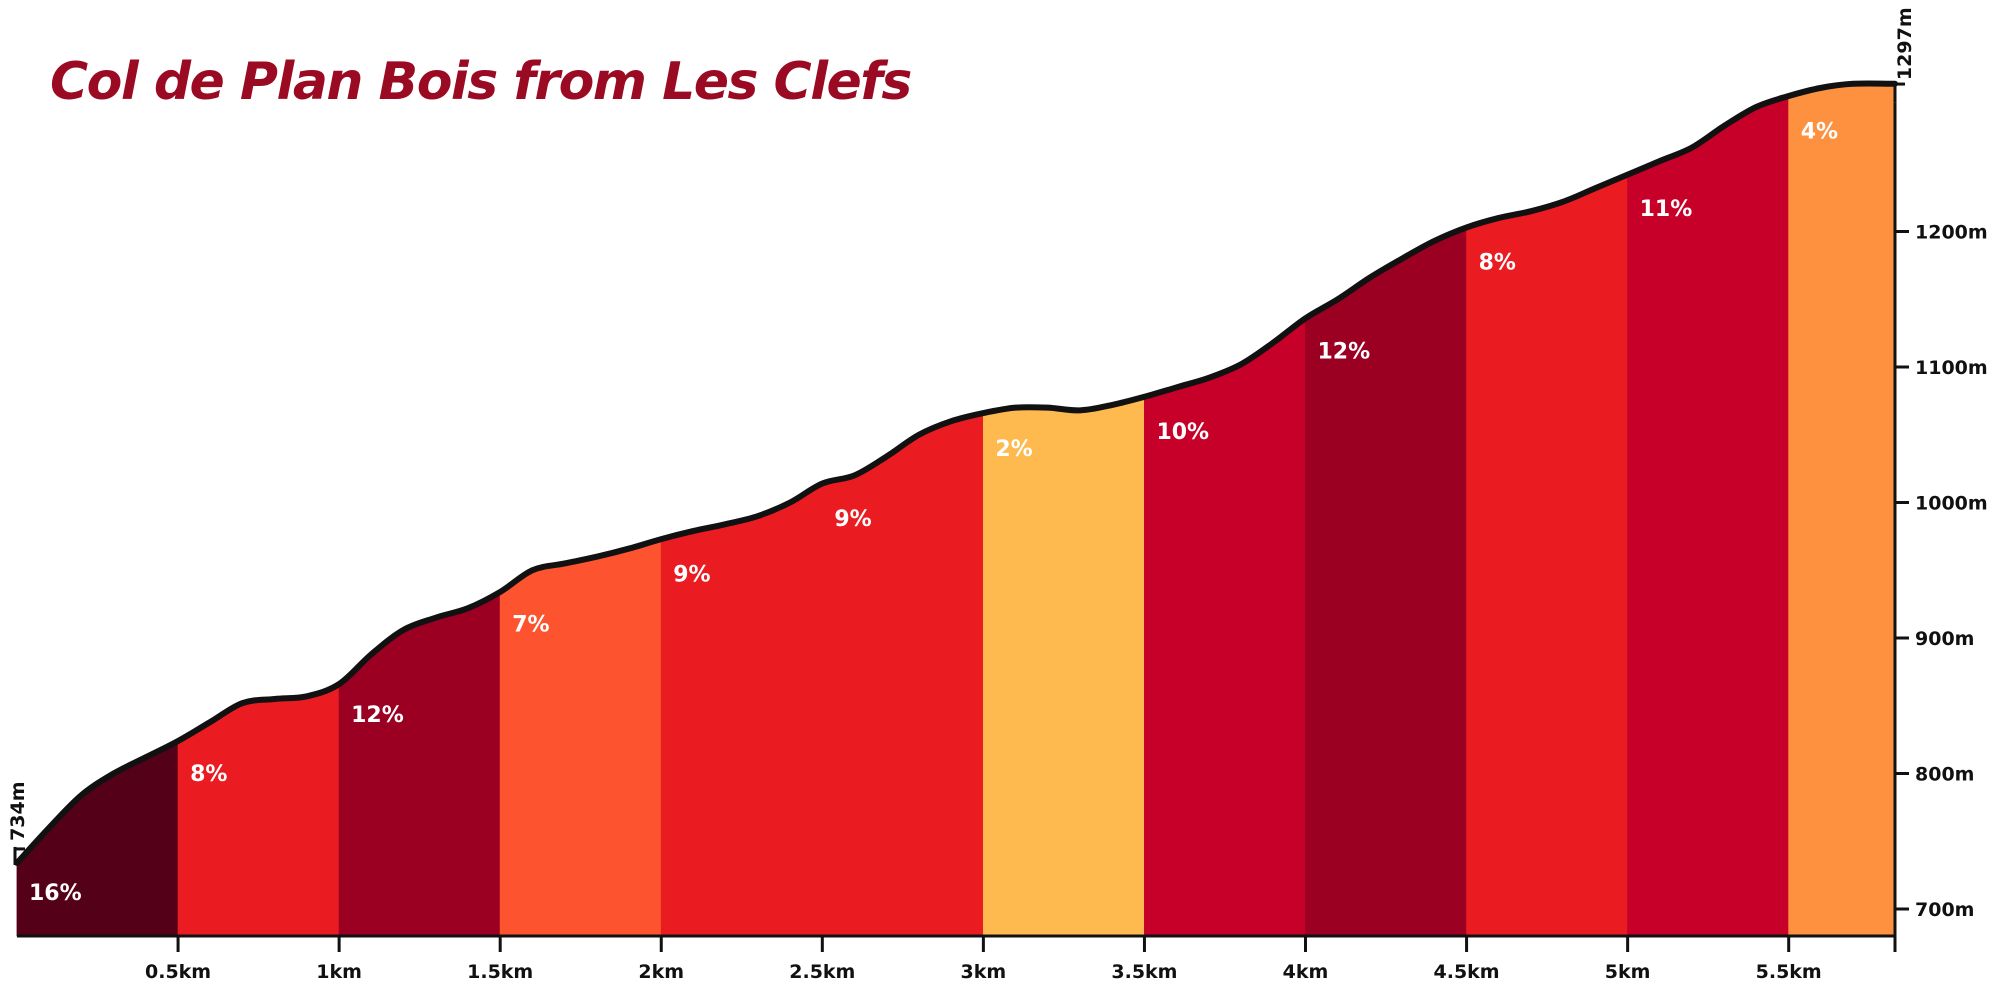 The width and height of the screenshot is (2000, 1004). What do you see at coordinates (1944, 775) in the screenshot?
I see `y-tick-label: 800m` at bounding box center [1944, 775].